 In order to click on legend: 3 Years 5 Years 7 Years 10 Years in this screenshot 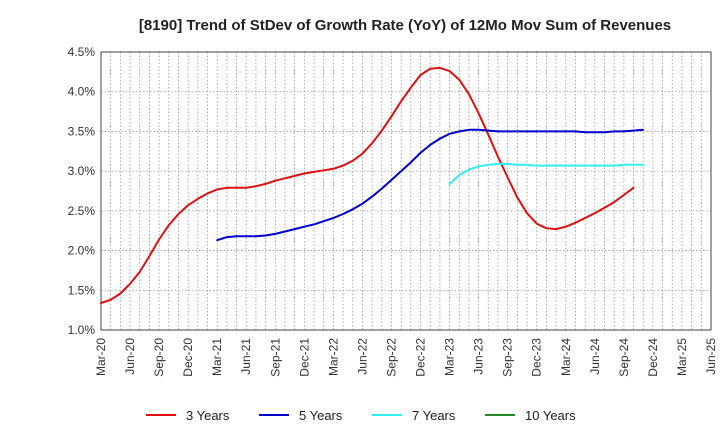, I will do `click(361, 415)`.